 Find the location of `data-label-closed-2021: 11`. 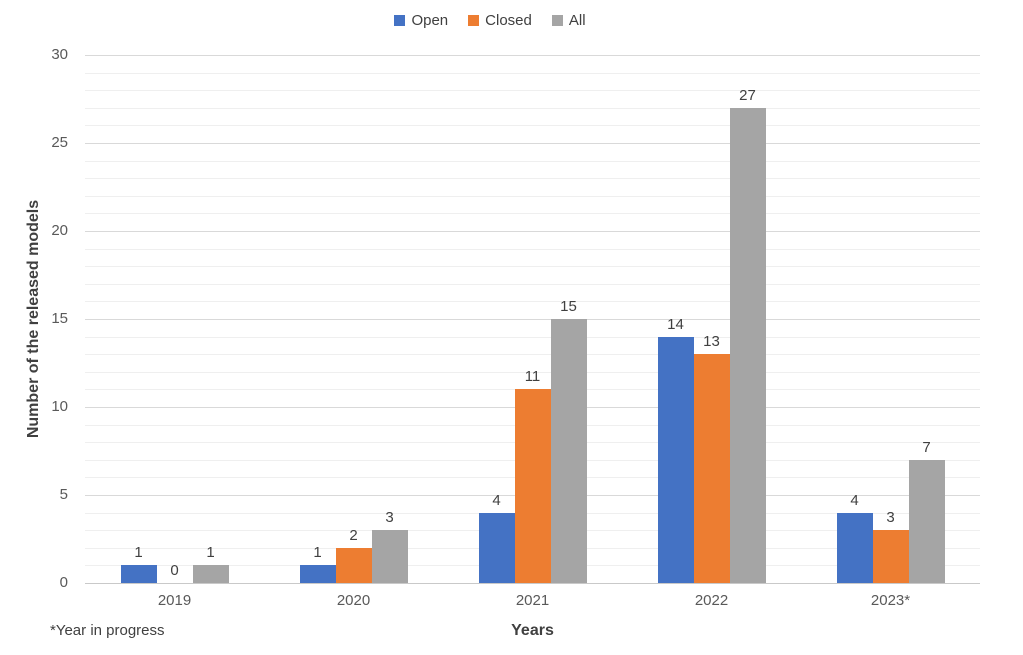

data-label-closed-2021: 11 is located at coordinates (532, 377).